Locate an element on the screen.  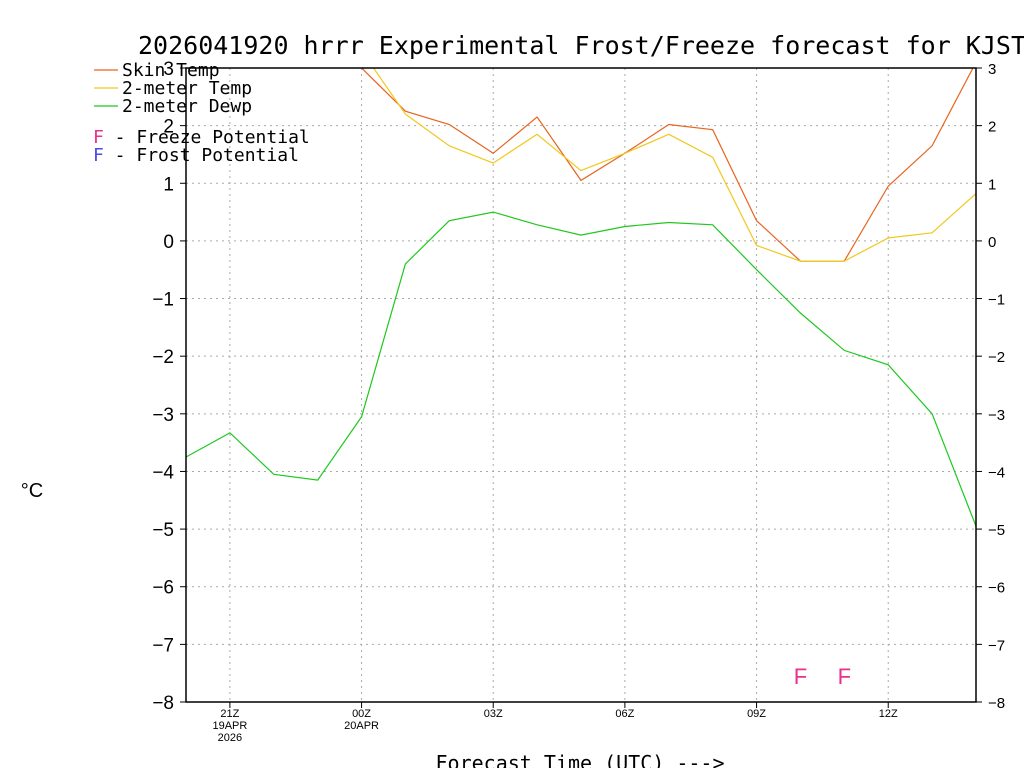
y-tick-label-left: −1 is located at coordinates (163, 300).